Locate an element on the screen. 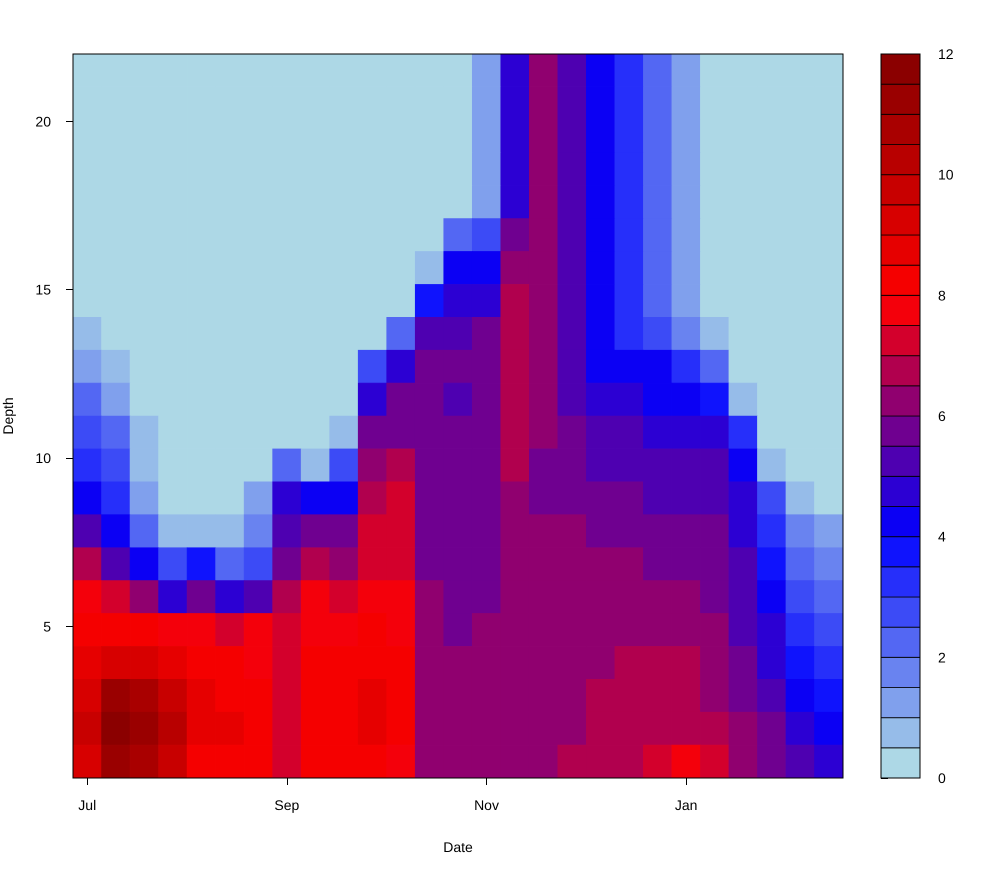 The image size is (986, 875). y-axis-title: Depth is located at coordinates (8, 416).